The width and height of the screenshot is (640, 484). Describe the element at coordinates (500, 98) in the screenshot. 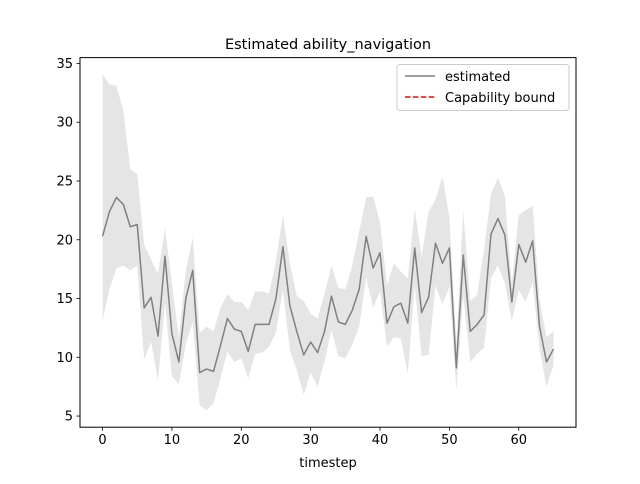

I see `legend-label-capability-bound: Capability bound` at that location.